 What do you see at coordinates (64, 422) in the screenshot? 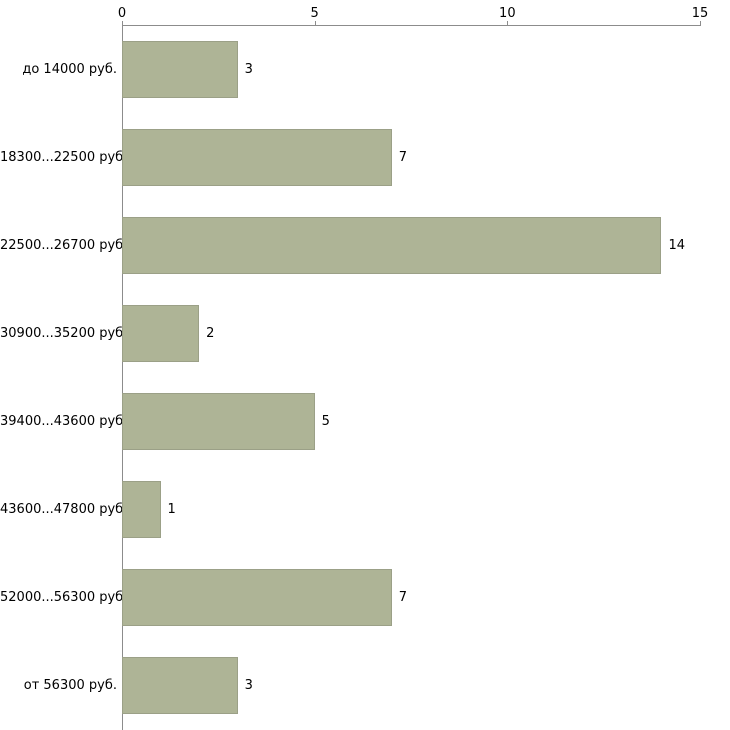
I see `category-label: 39400...43600 руб.` at bounding box center [64, 422].